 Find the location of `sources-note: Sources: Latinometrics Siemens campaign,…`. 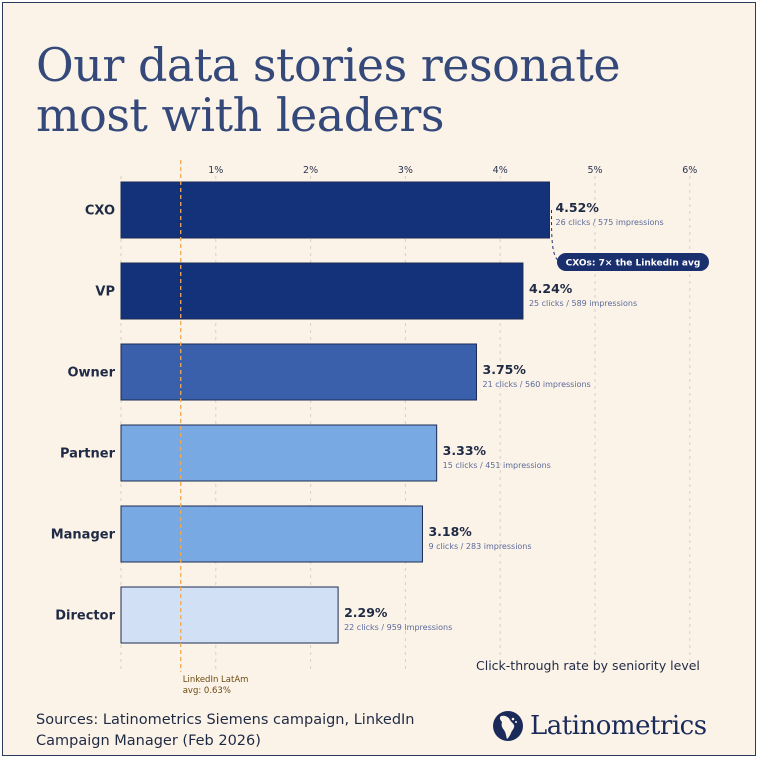

sources-note: Sources: Latinometrics Siemens campaign,… is located at coordinates (226, 731).